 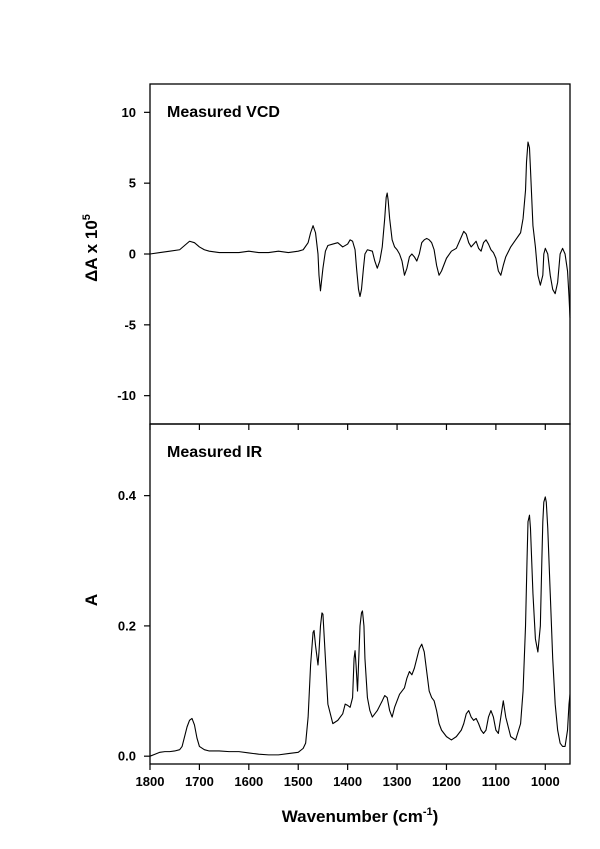 I want to click on x-axis-label-superscript: -1, so click(x=428, y=812).